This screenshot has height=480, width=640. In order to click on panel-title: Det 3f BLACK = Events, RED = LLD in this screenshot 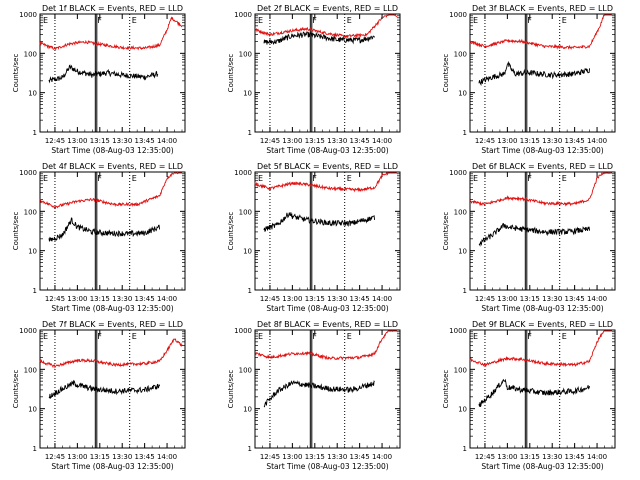, I will do `click(542, 8)`.